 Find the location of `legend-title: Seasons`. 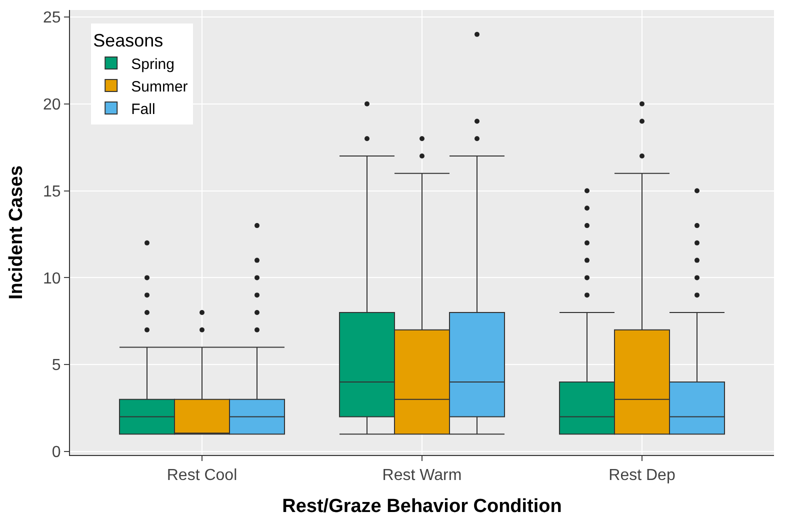

legend-title: Seasons is located at coordinates (128, 40).